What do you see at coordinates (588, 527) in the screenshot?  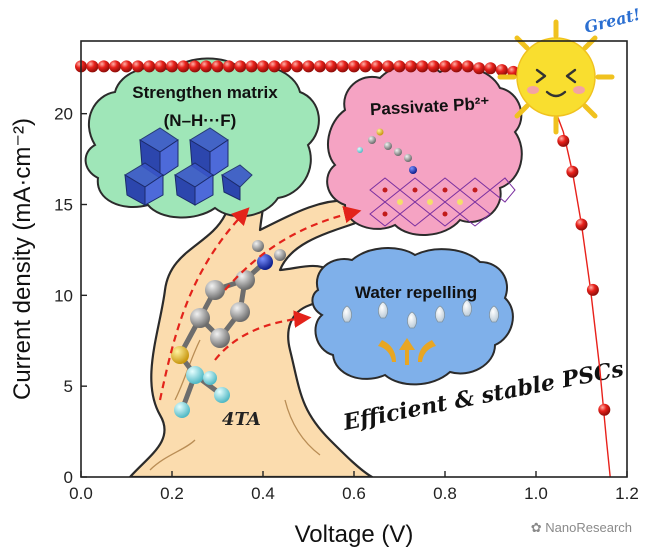 I see `watermark-text: NanoResearch` at bounding box center [588, 527].